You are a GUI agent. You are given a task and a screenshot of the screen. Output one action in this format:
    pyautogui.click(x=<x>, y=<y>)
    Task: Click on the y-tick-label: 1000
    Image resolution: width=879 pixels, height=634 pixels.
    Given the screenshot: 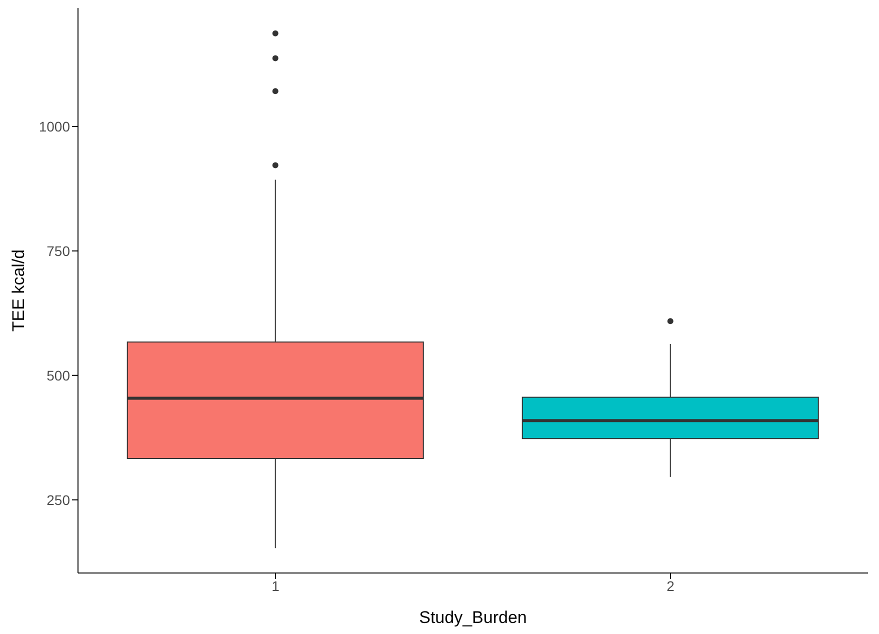 What is the action you would take?
    pyautogui.click(x=54, y=126)
    